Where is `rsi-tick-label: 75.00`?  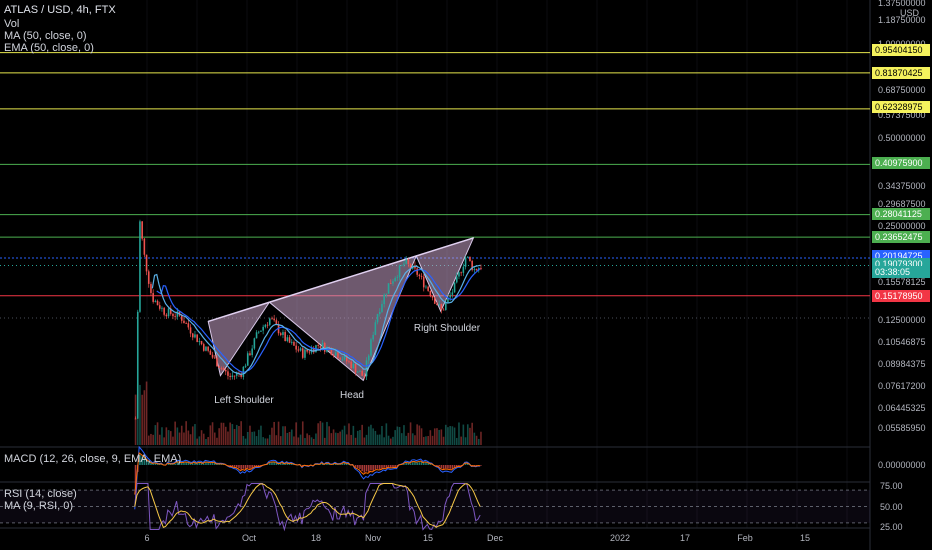
rsi-tick-label: 75.00 is located at coordinates (891, 486).